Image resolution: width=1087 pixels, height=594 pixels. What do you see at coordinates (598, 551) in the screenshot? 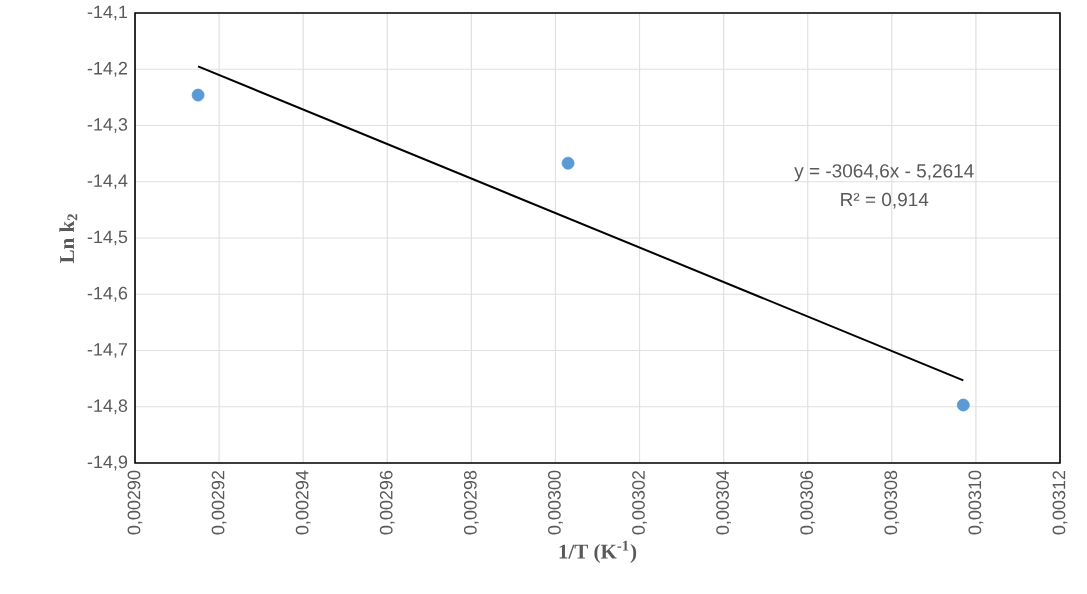
I see `x-axis-title: 1/T (K$^{-1}$)` at bounding box center [598, 551].